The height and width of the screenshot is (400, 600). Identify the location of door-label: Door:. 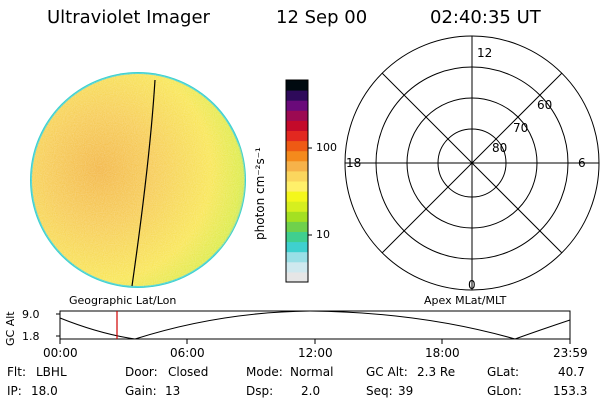
(141, 372).